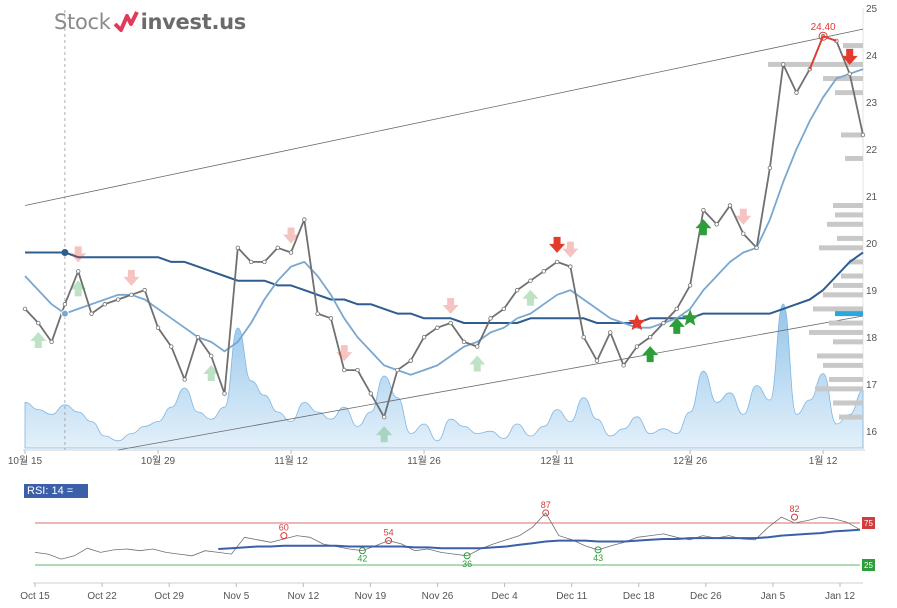 The height and width of the screenshot is (608, 897). What do you see at coordinates (872, 385) in the screenshot?
I see `y-tick-label: 17` at bounding box center [872, 385].